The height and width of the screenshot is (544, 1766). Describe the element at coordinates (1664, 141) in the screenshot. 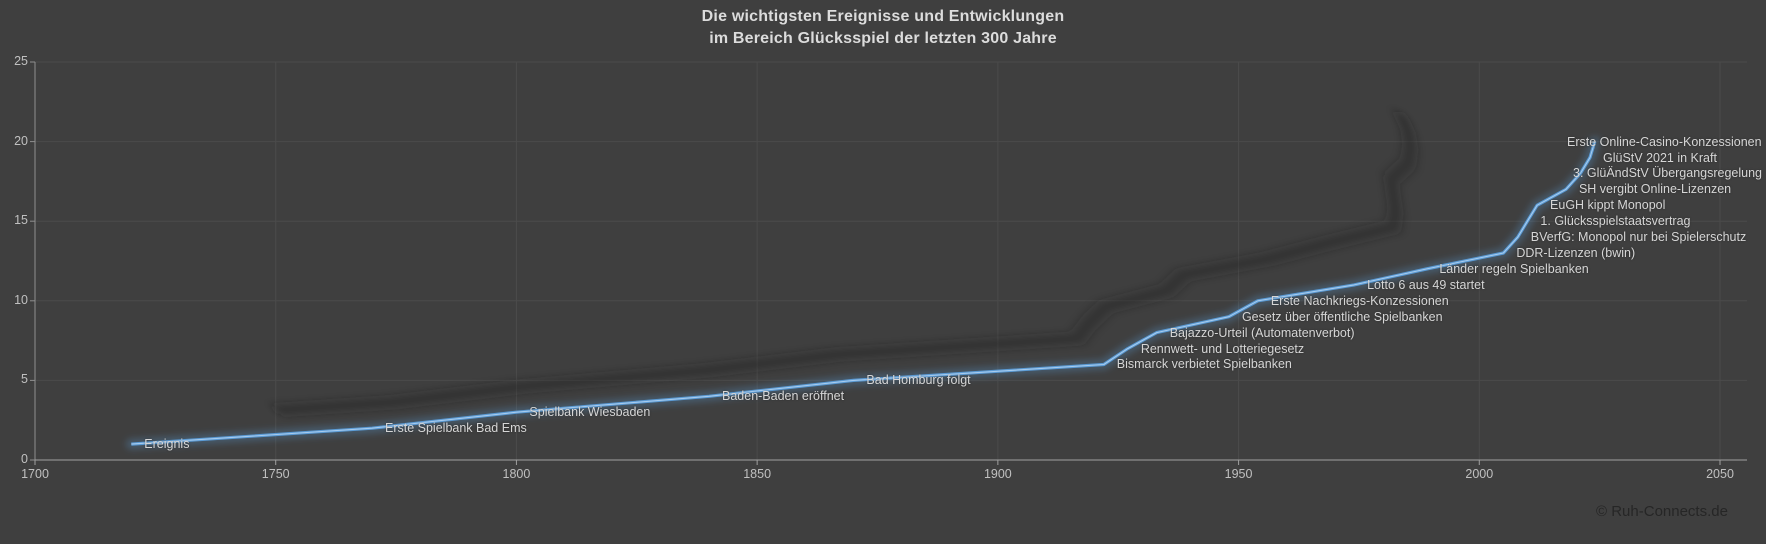

I see `point-label: Erste Online-Casino-Konzessionen` at that location.